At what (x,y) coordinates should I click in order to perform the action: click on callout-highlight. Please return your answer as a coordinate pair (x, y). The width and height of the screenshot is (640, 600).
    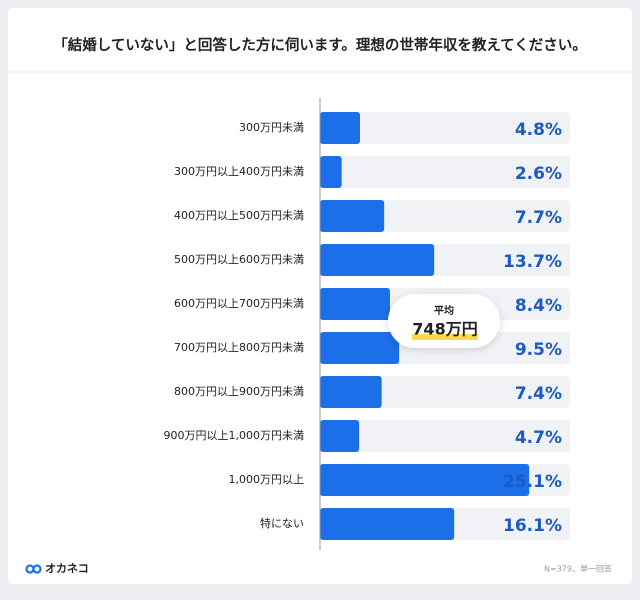
    Looking at the image, I should click on (445, 337).